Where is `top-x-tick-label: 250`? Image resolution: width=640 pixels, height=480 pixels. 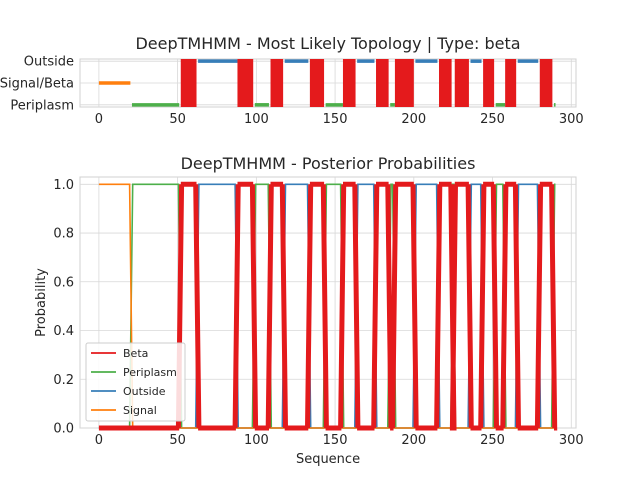
top-x-tick-label: 250 is located at coordinates (492, 119).